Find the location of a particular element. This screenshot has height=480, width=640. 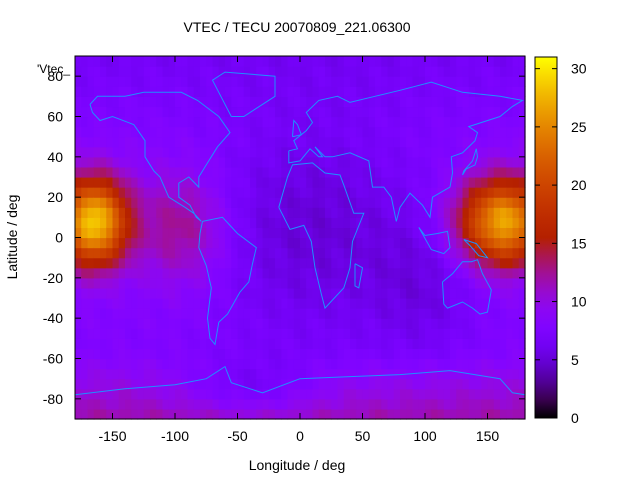

x-tick-label: -100 is located at coordinates (175, 436).